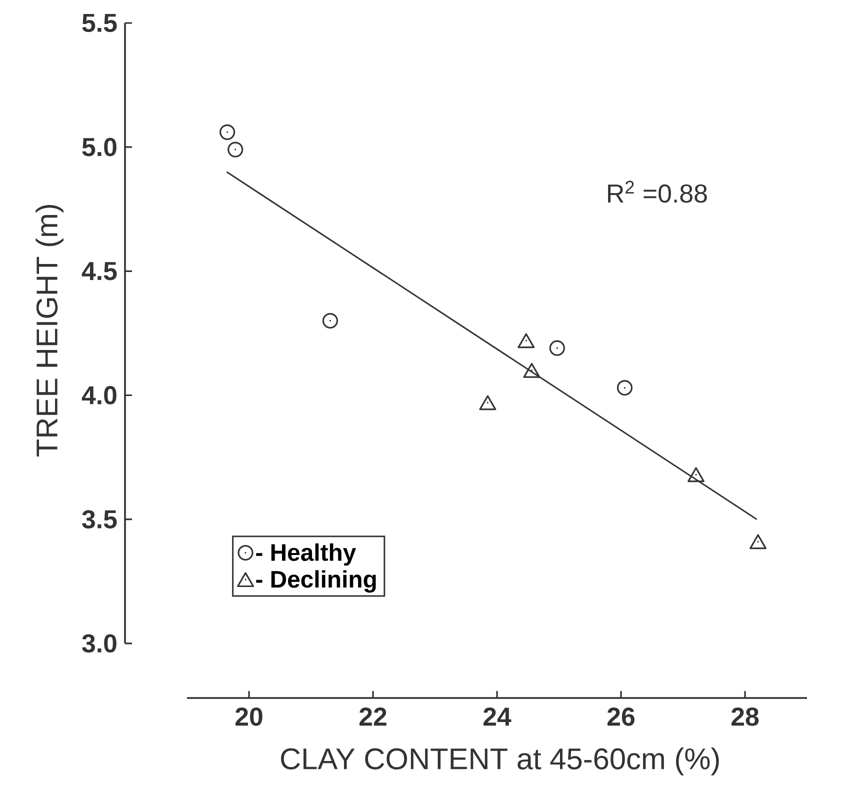 This screenshot has height=791, width=844. What do you see at coordinates (316, 581) in the screenshot?
I see `legend-label: - Declining` at bounding box center [316, 581].